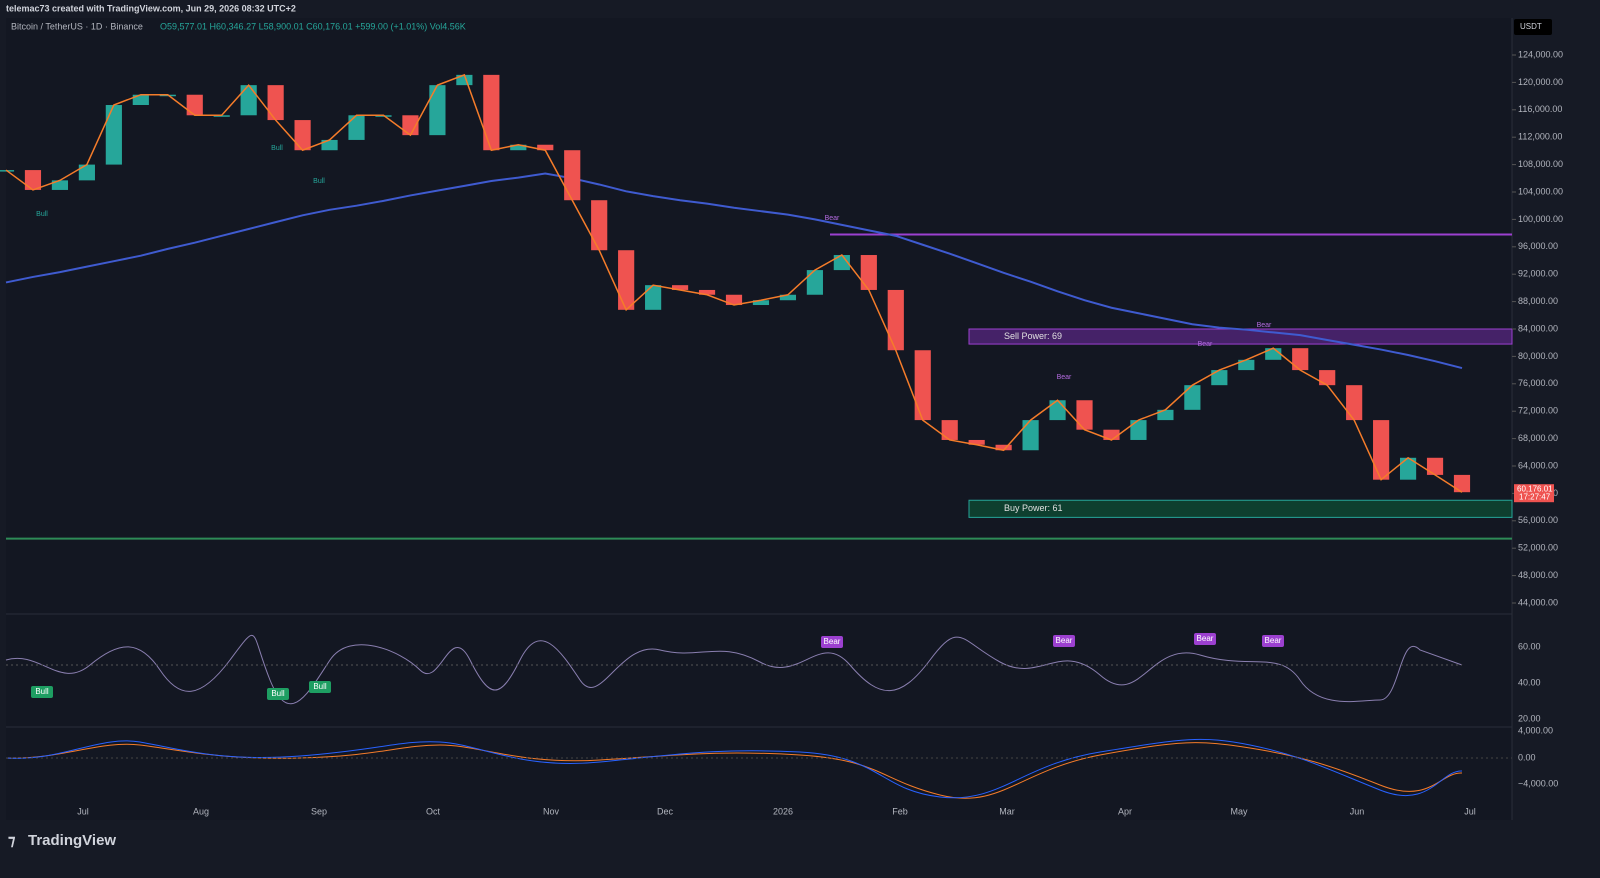  What do you see at coordinates (1538, 575) in the screenshot?
I see `y-tick-label: 48,000.00` at bounding box center [1538, 575].